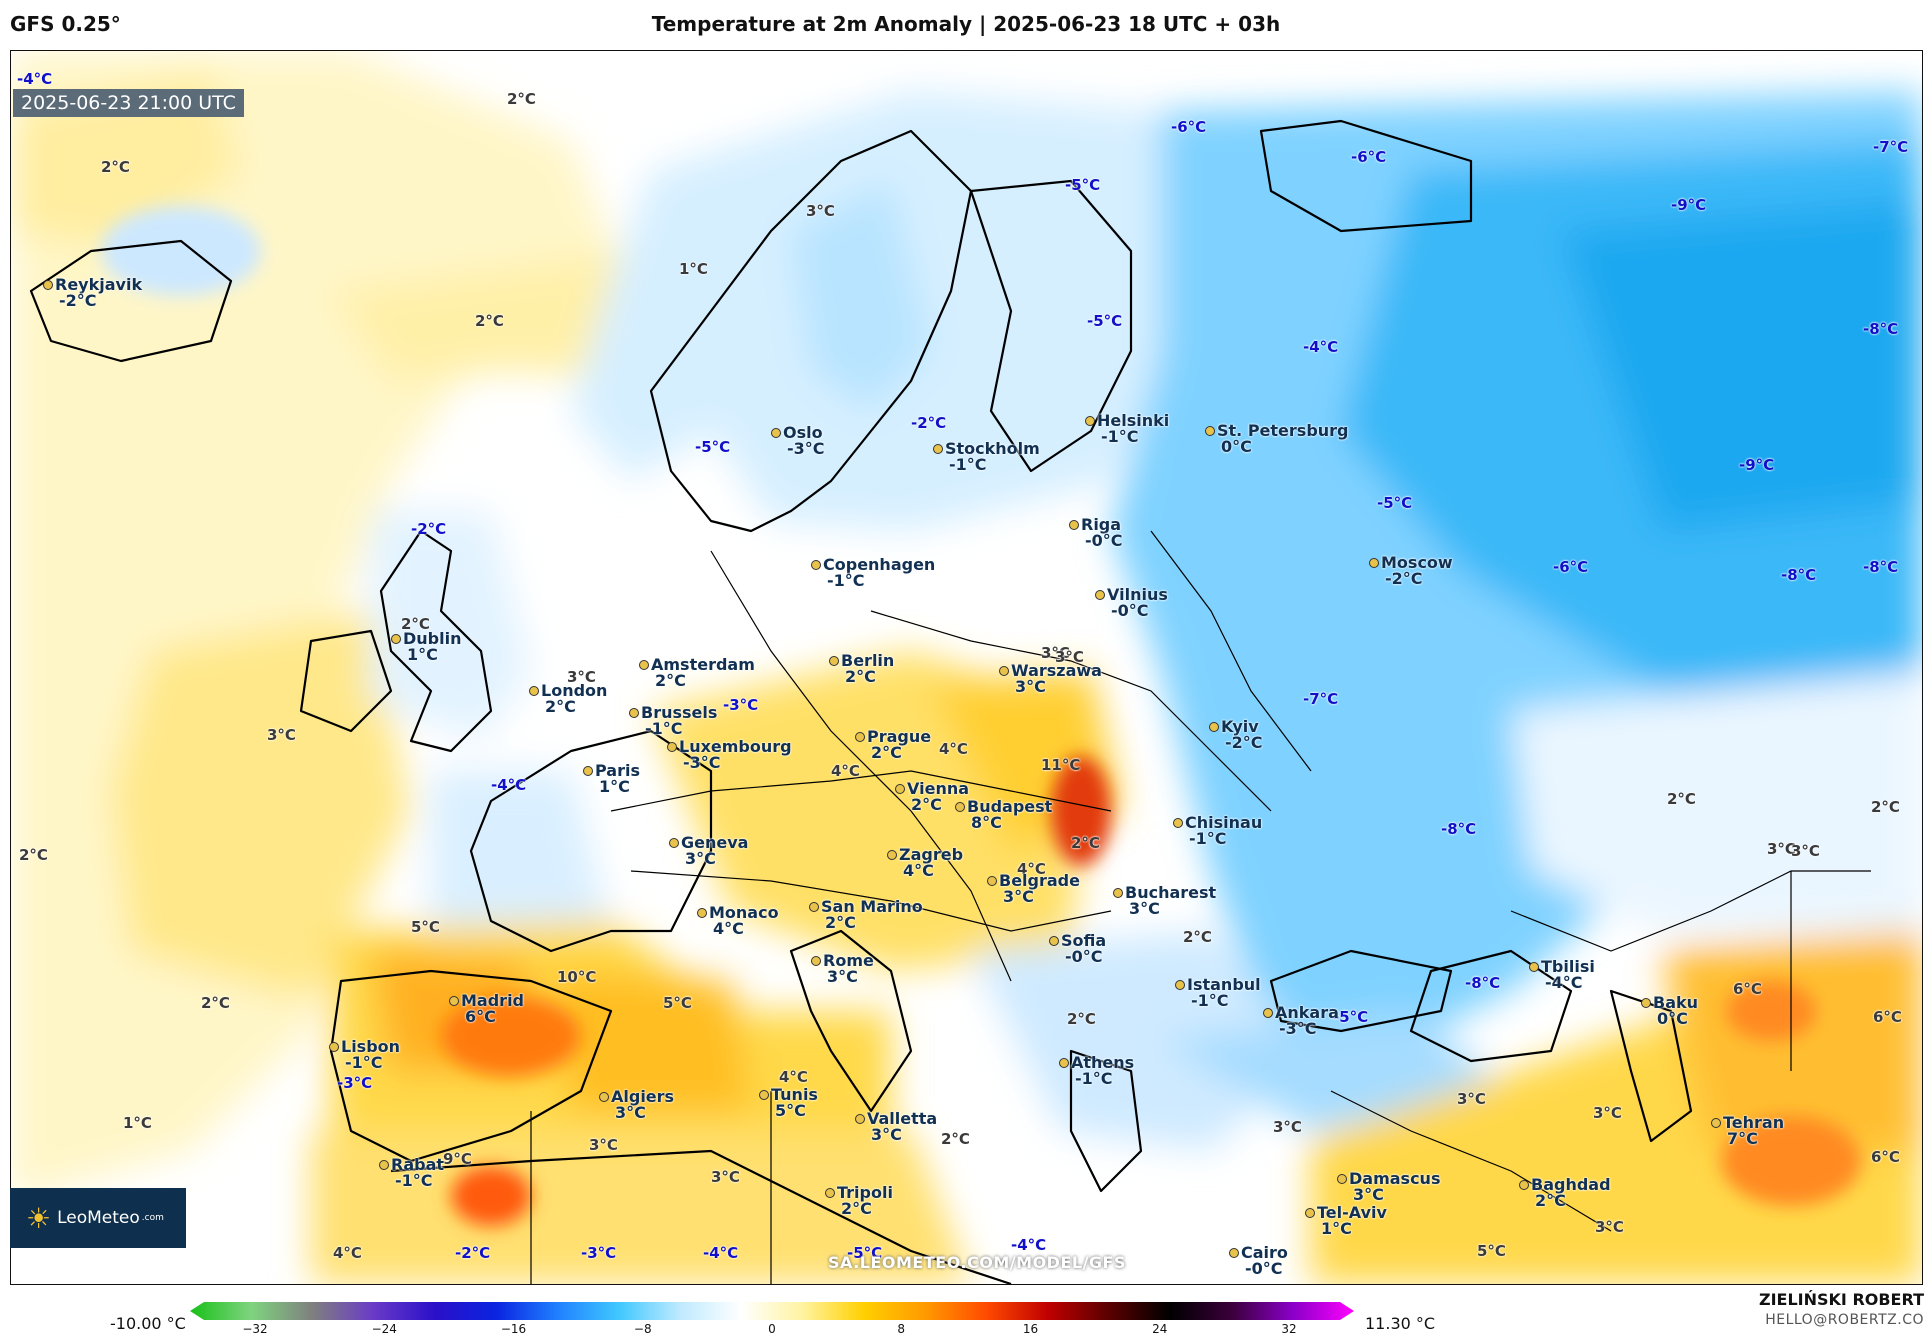 The image size is (1932, 1339). What do you see at coordinates (859, 1201) in the screenshot?
I see `city-marker: Tripoli 2°C` at bounding box center [859, 1201].